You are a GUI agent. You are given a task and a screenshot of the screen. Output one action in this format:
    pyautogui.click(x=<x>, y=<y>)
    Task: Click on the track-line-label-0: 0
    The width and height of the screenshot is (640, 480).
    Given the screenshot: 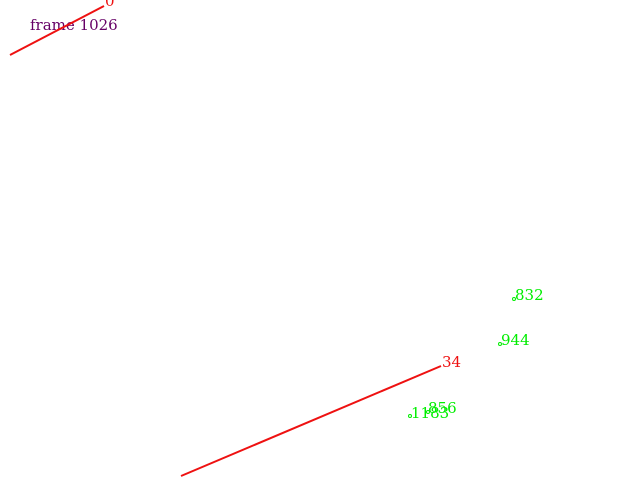 What is the action you would take?
    pyautogui.click(x=110, y=5)
    